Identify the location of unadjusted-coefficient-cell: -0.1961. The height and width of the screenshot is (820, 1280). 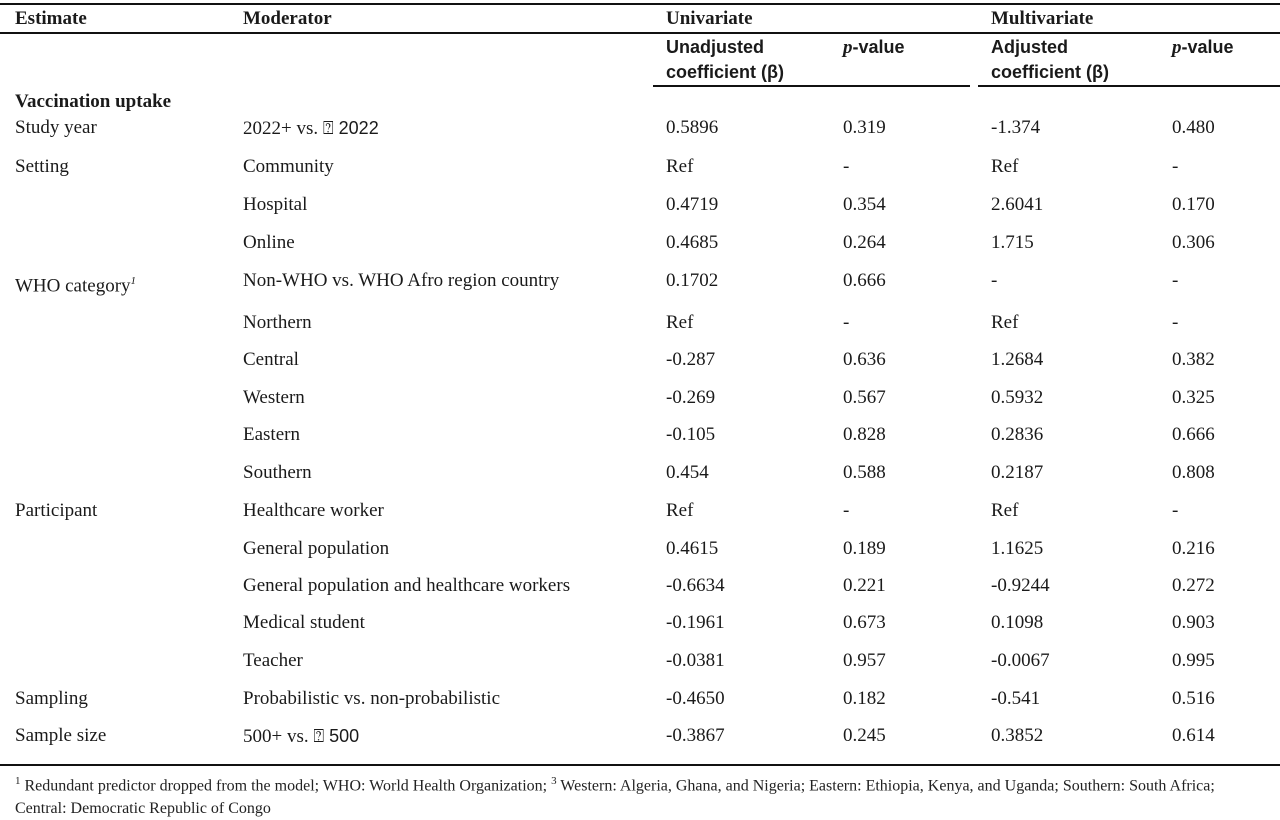
(695, 622).